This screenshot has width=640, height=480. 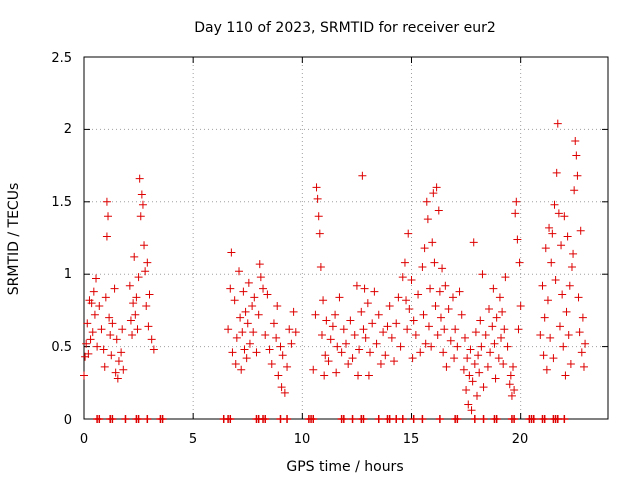 I want to click on y-tick-labels: 0 0.5 1 1.5 2 2.5, so click(x=61, y=239).